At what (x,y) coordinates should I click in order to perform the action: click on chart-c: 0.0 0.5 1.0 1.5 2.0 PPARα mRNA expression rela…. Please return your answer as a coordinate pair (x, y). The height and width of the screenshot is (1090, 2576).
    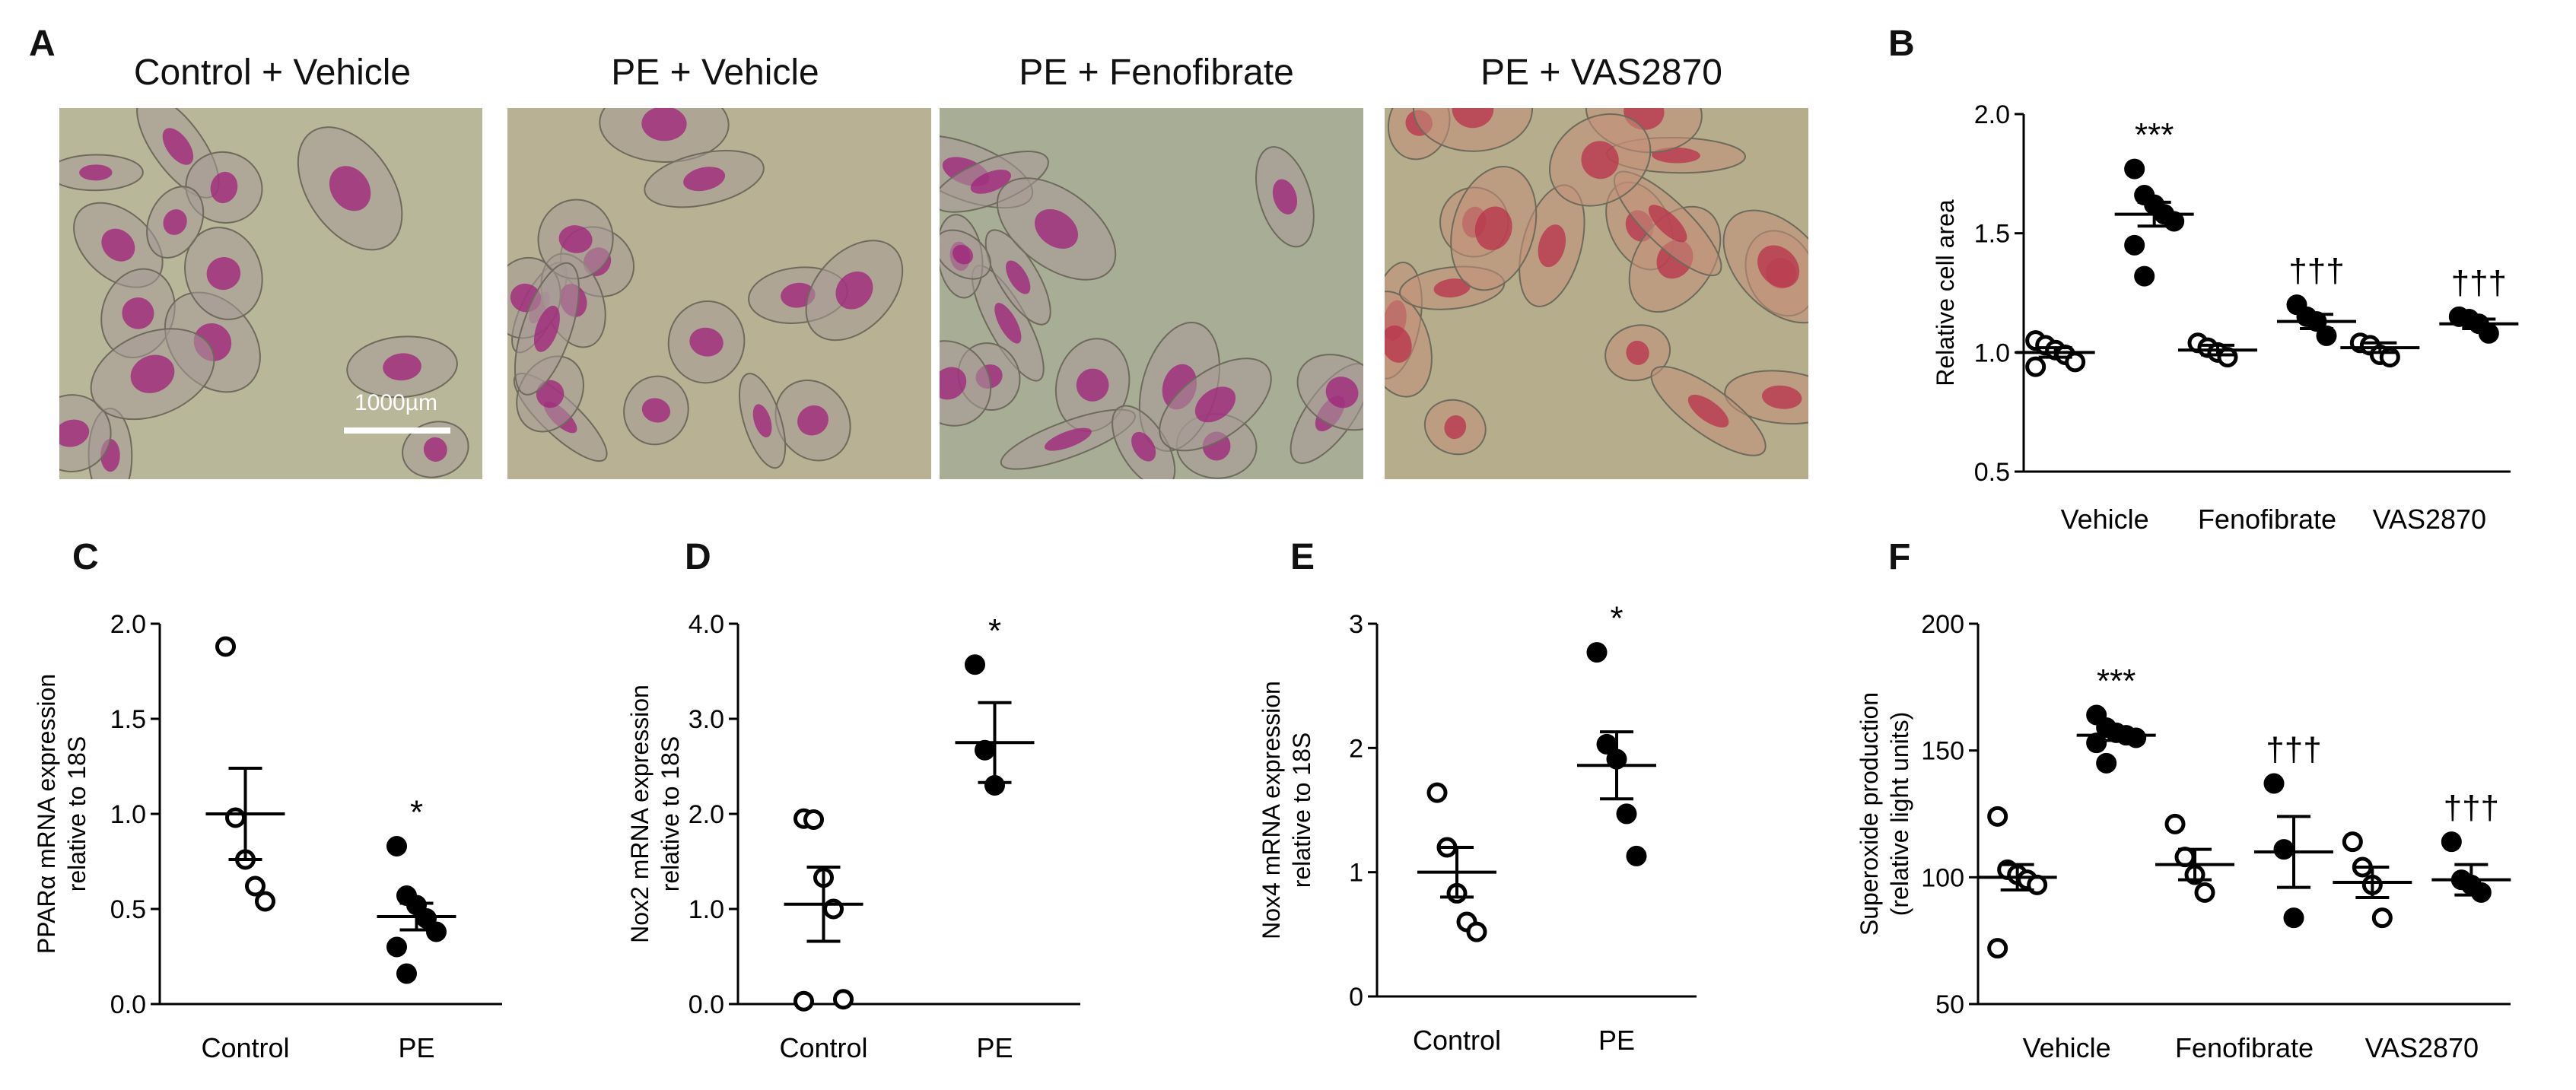
    Looking at the image, I should click on (267, 836).